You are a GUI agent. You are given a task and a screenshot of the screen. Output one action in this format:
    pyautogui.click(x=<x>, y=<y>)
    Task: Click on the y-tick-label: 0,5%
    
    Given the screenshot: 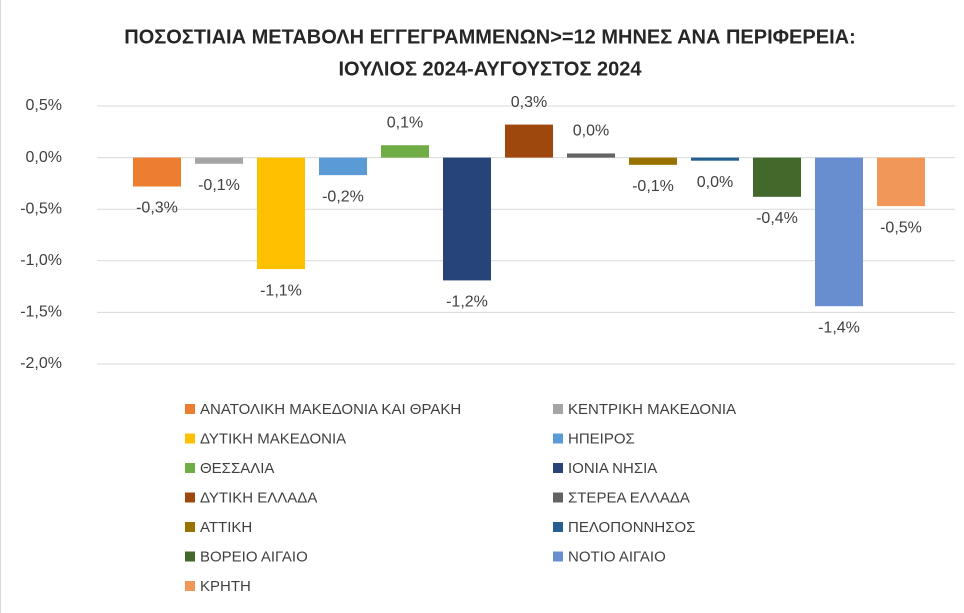 What is the action you would take?
    pyautogui.click(x=44, y=105)
    